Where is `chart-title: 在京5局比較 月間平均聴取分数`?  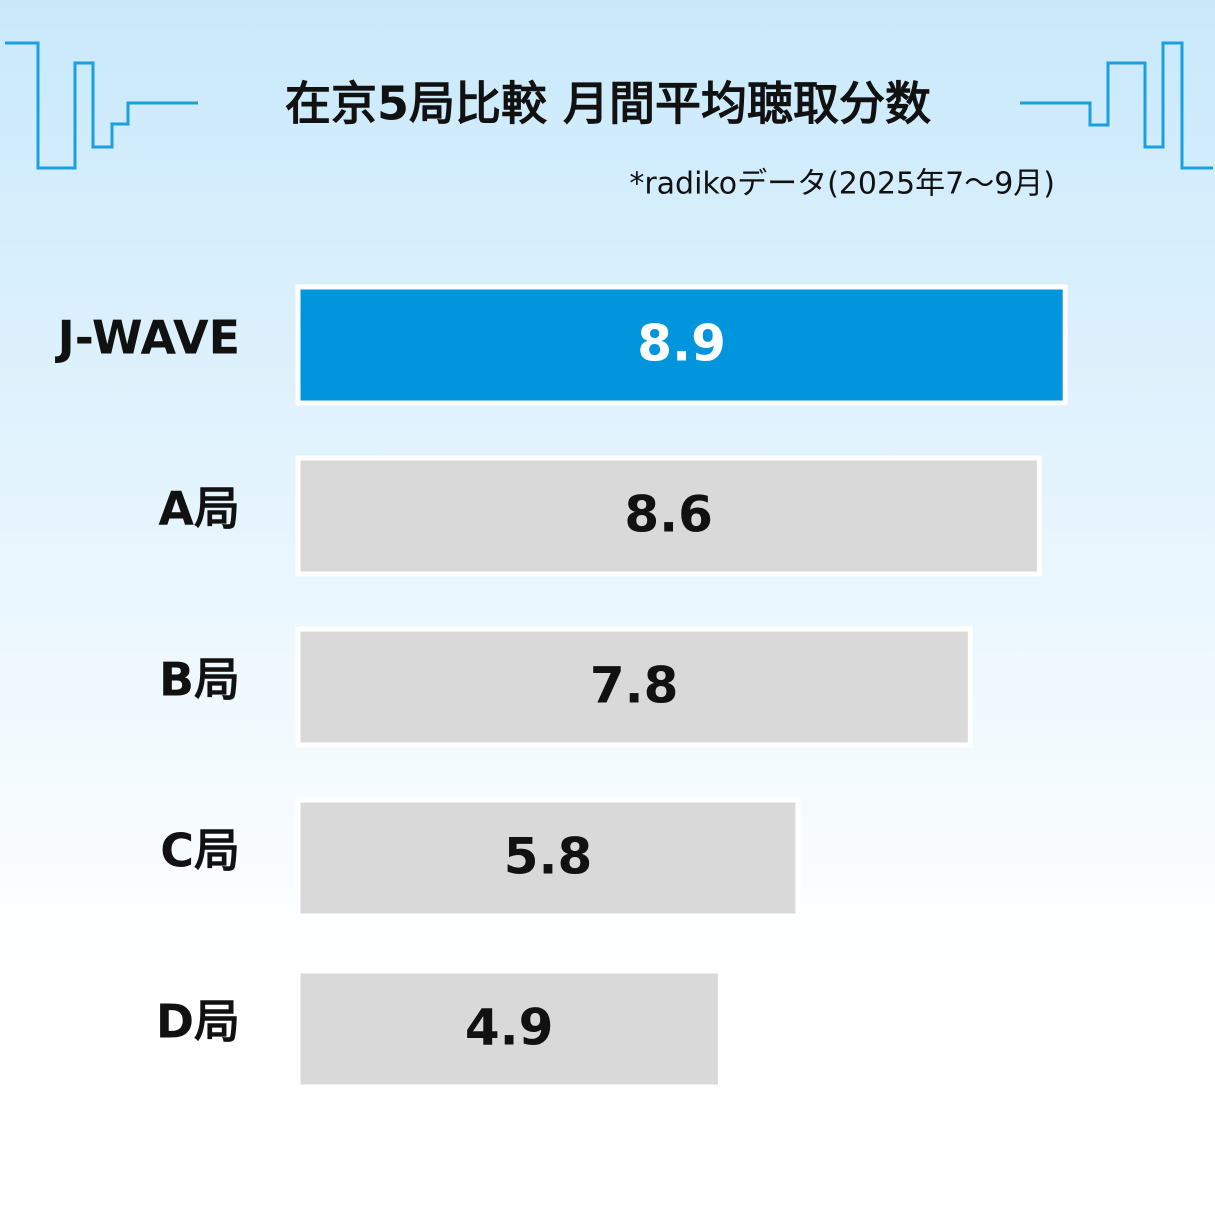
chart-title: 在京5局比較 月間平均聴取分数 is located at coordinates (608, 104).